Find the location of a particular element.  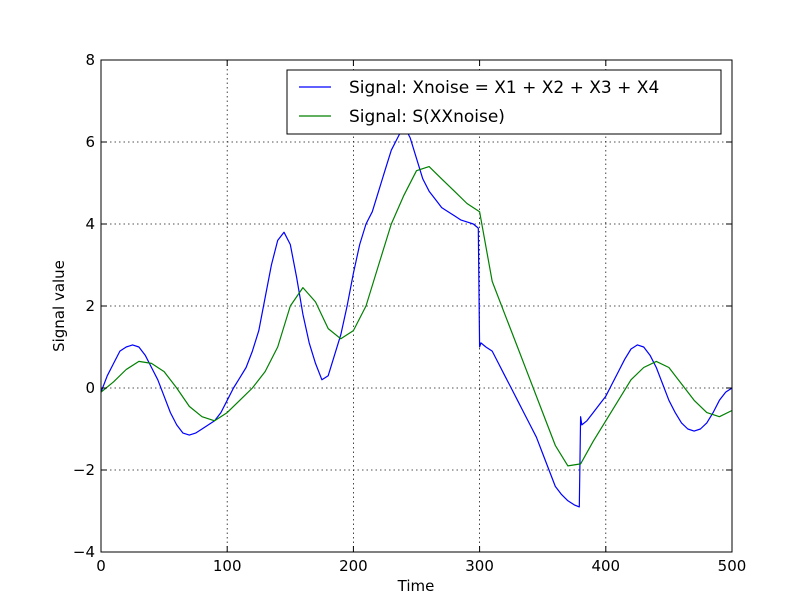

x-tick-label: 500 is located at coordinates (732, 566).